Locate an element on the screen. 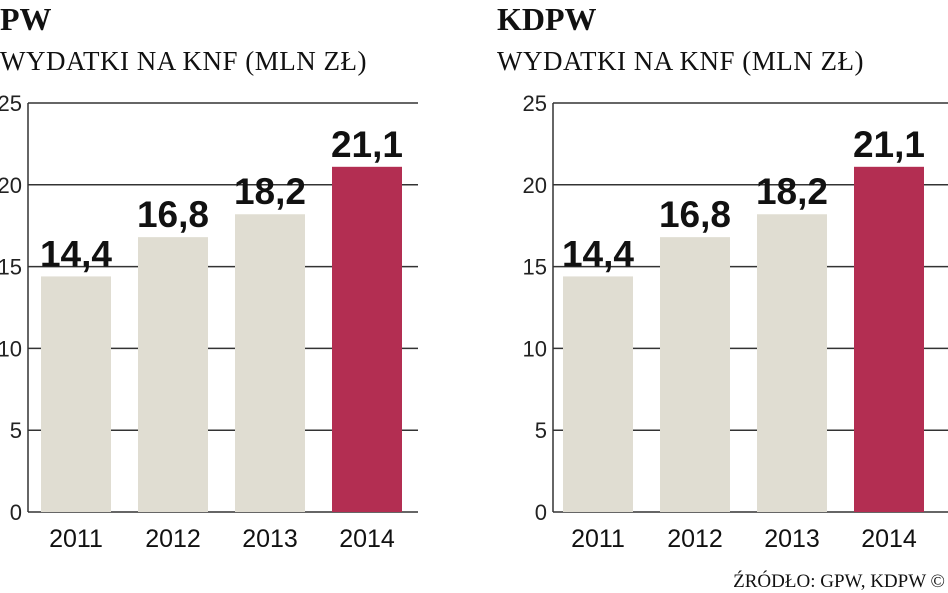 This screenshot has height=593, width=948. chart-title: PW is located at coordinates (26, 19).